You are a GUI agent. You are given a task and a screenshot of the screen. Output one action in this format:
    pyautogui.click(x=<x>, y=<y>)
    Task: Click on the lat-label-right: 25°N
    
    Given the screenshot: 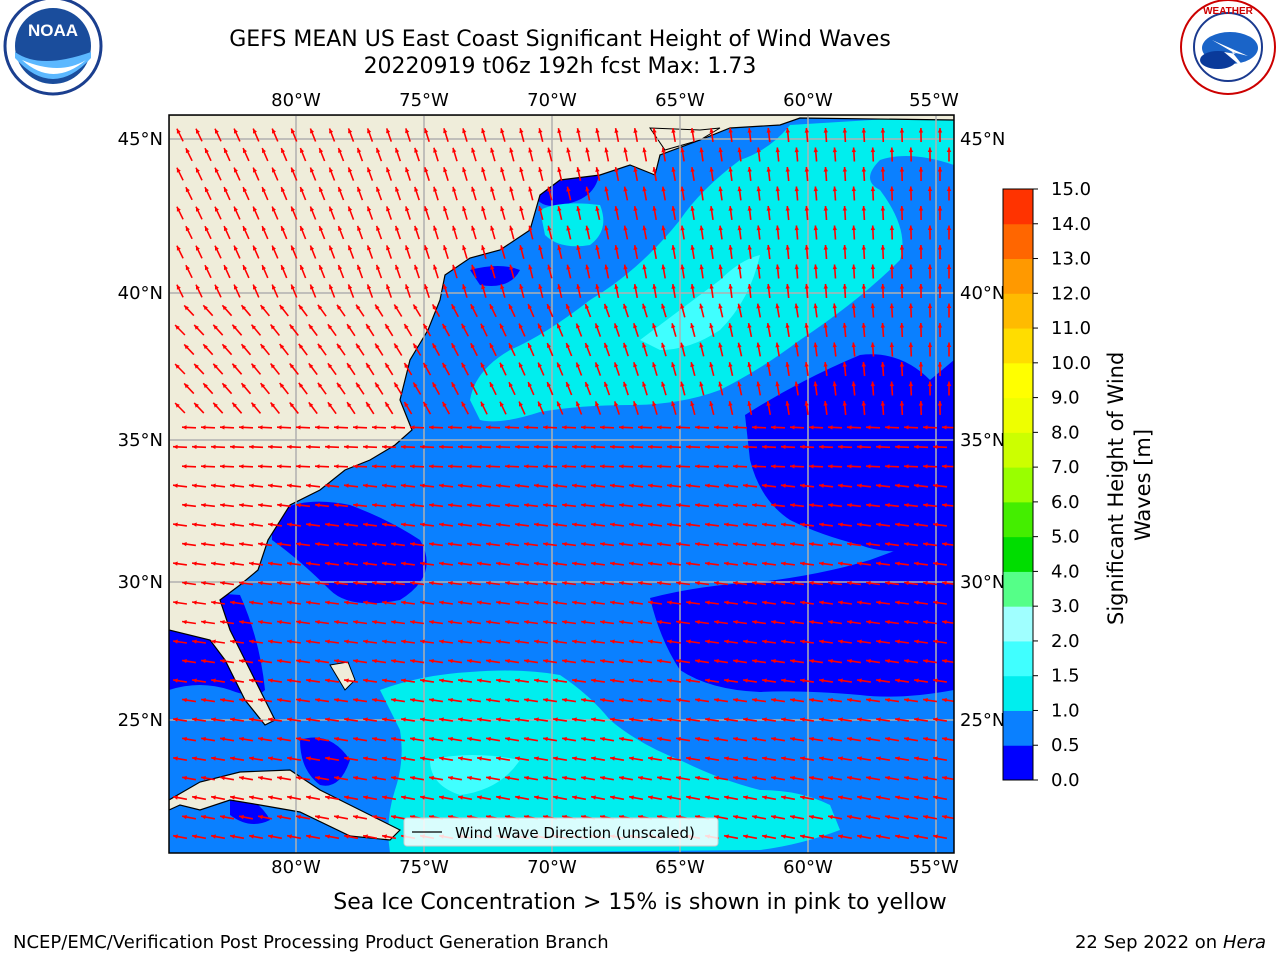 What is the action you would take?
    pyautogui.click(x=982, y=720)
    